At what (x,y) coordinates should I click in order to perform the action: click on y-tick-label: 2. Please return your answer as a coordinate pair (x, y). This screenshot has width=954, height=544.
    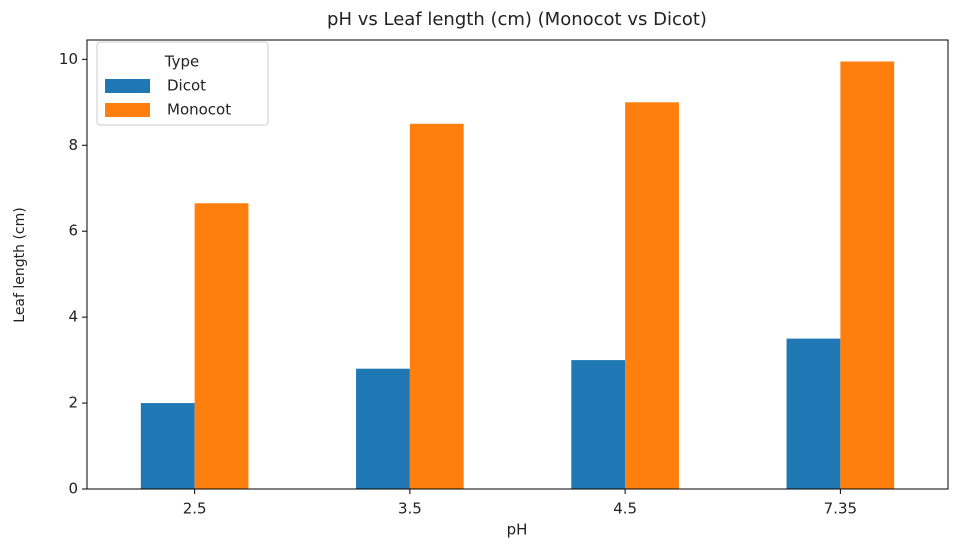
    Looking at the image, I should click on (73, 403).